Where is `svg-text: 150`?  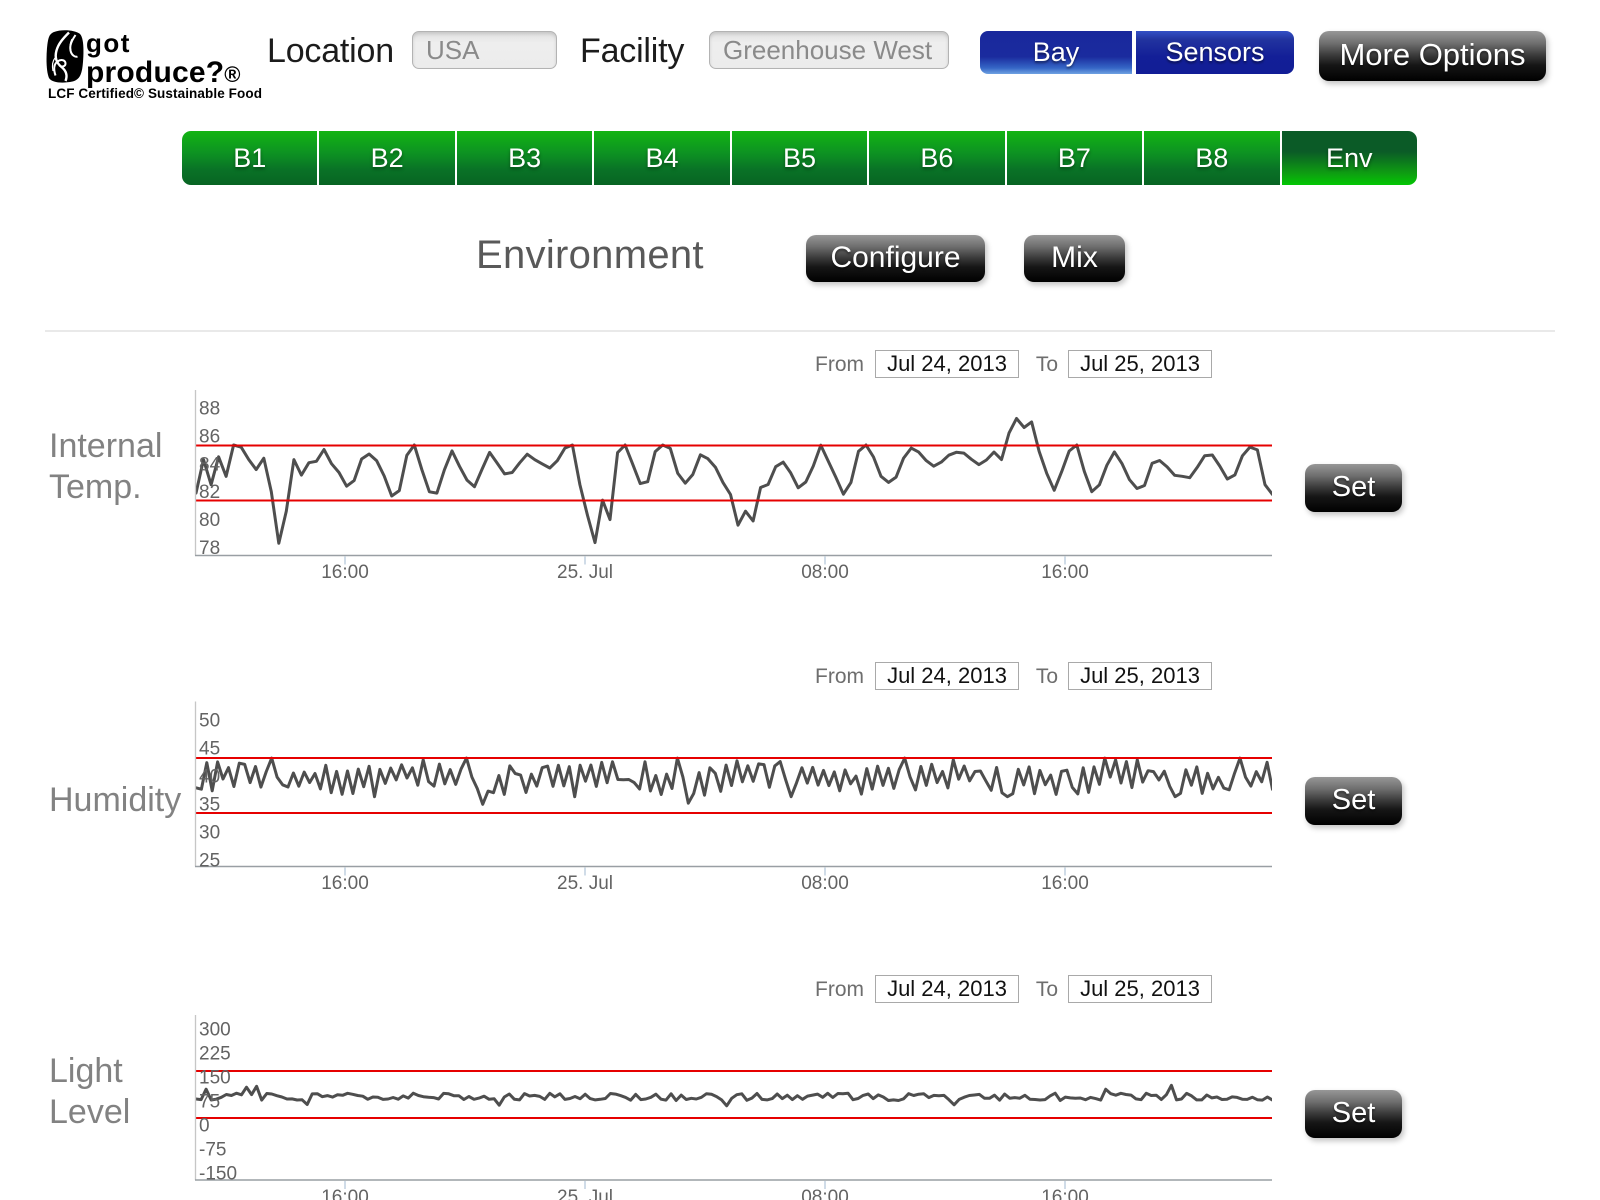
svg-text: 150 is located at coordinates (215, 1078).